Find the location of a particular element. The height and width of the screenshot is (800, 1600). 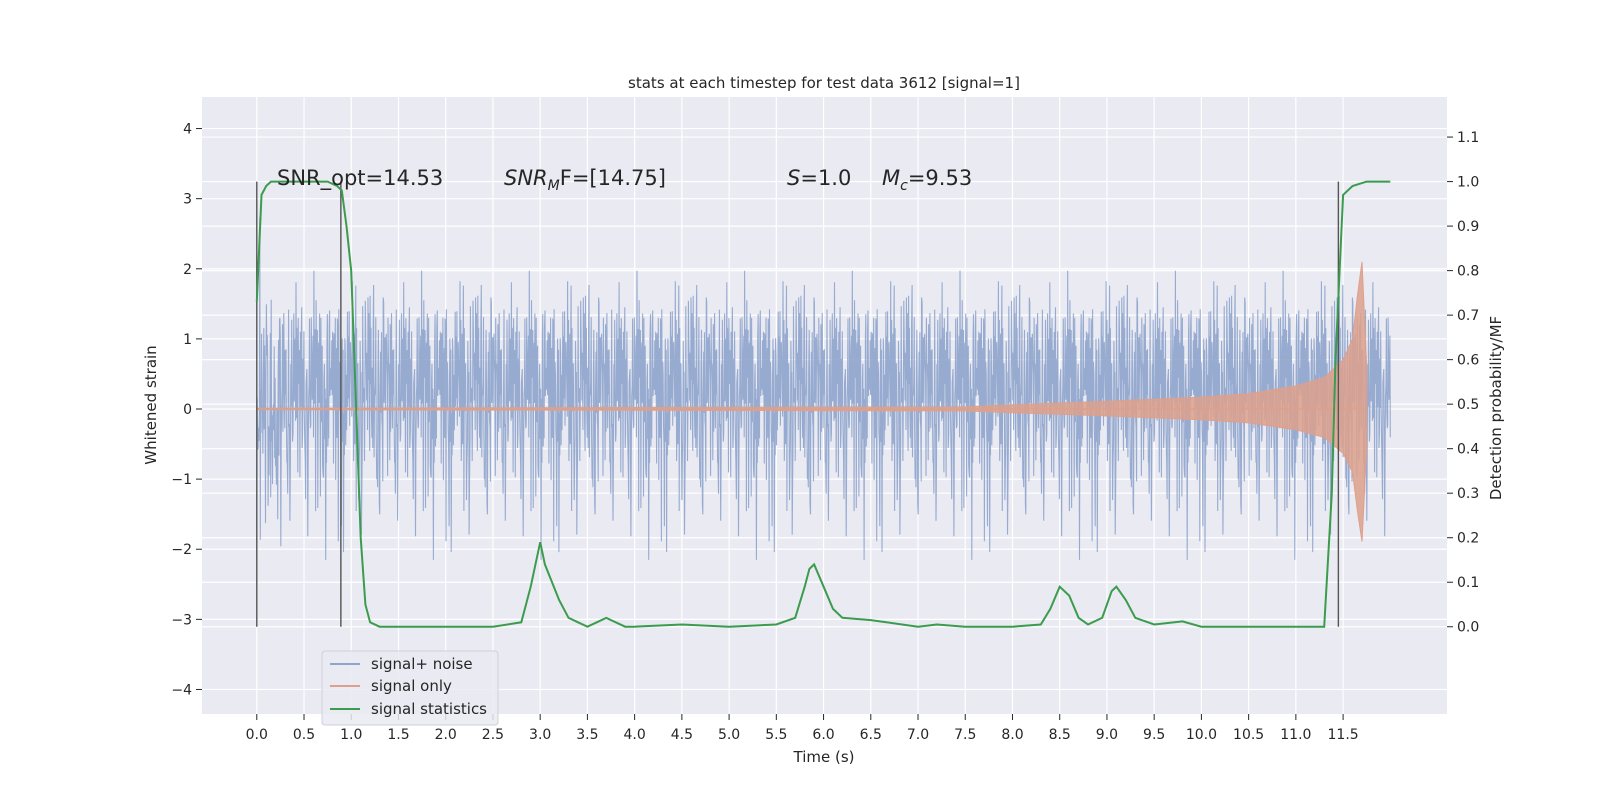

x-tick-label: 9.0 is located at coordinates (1107, 735).